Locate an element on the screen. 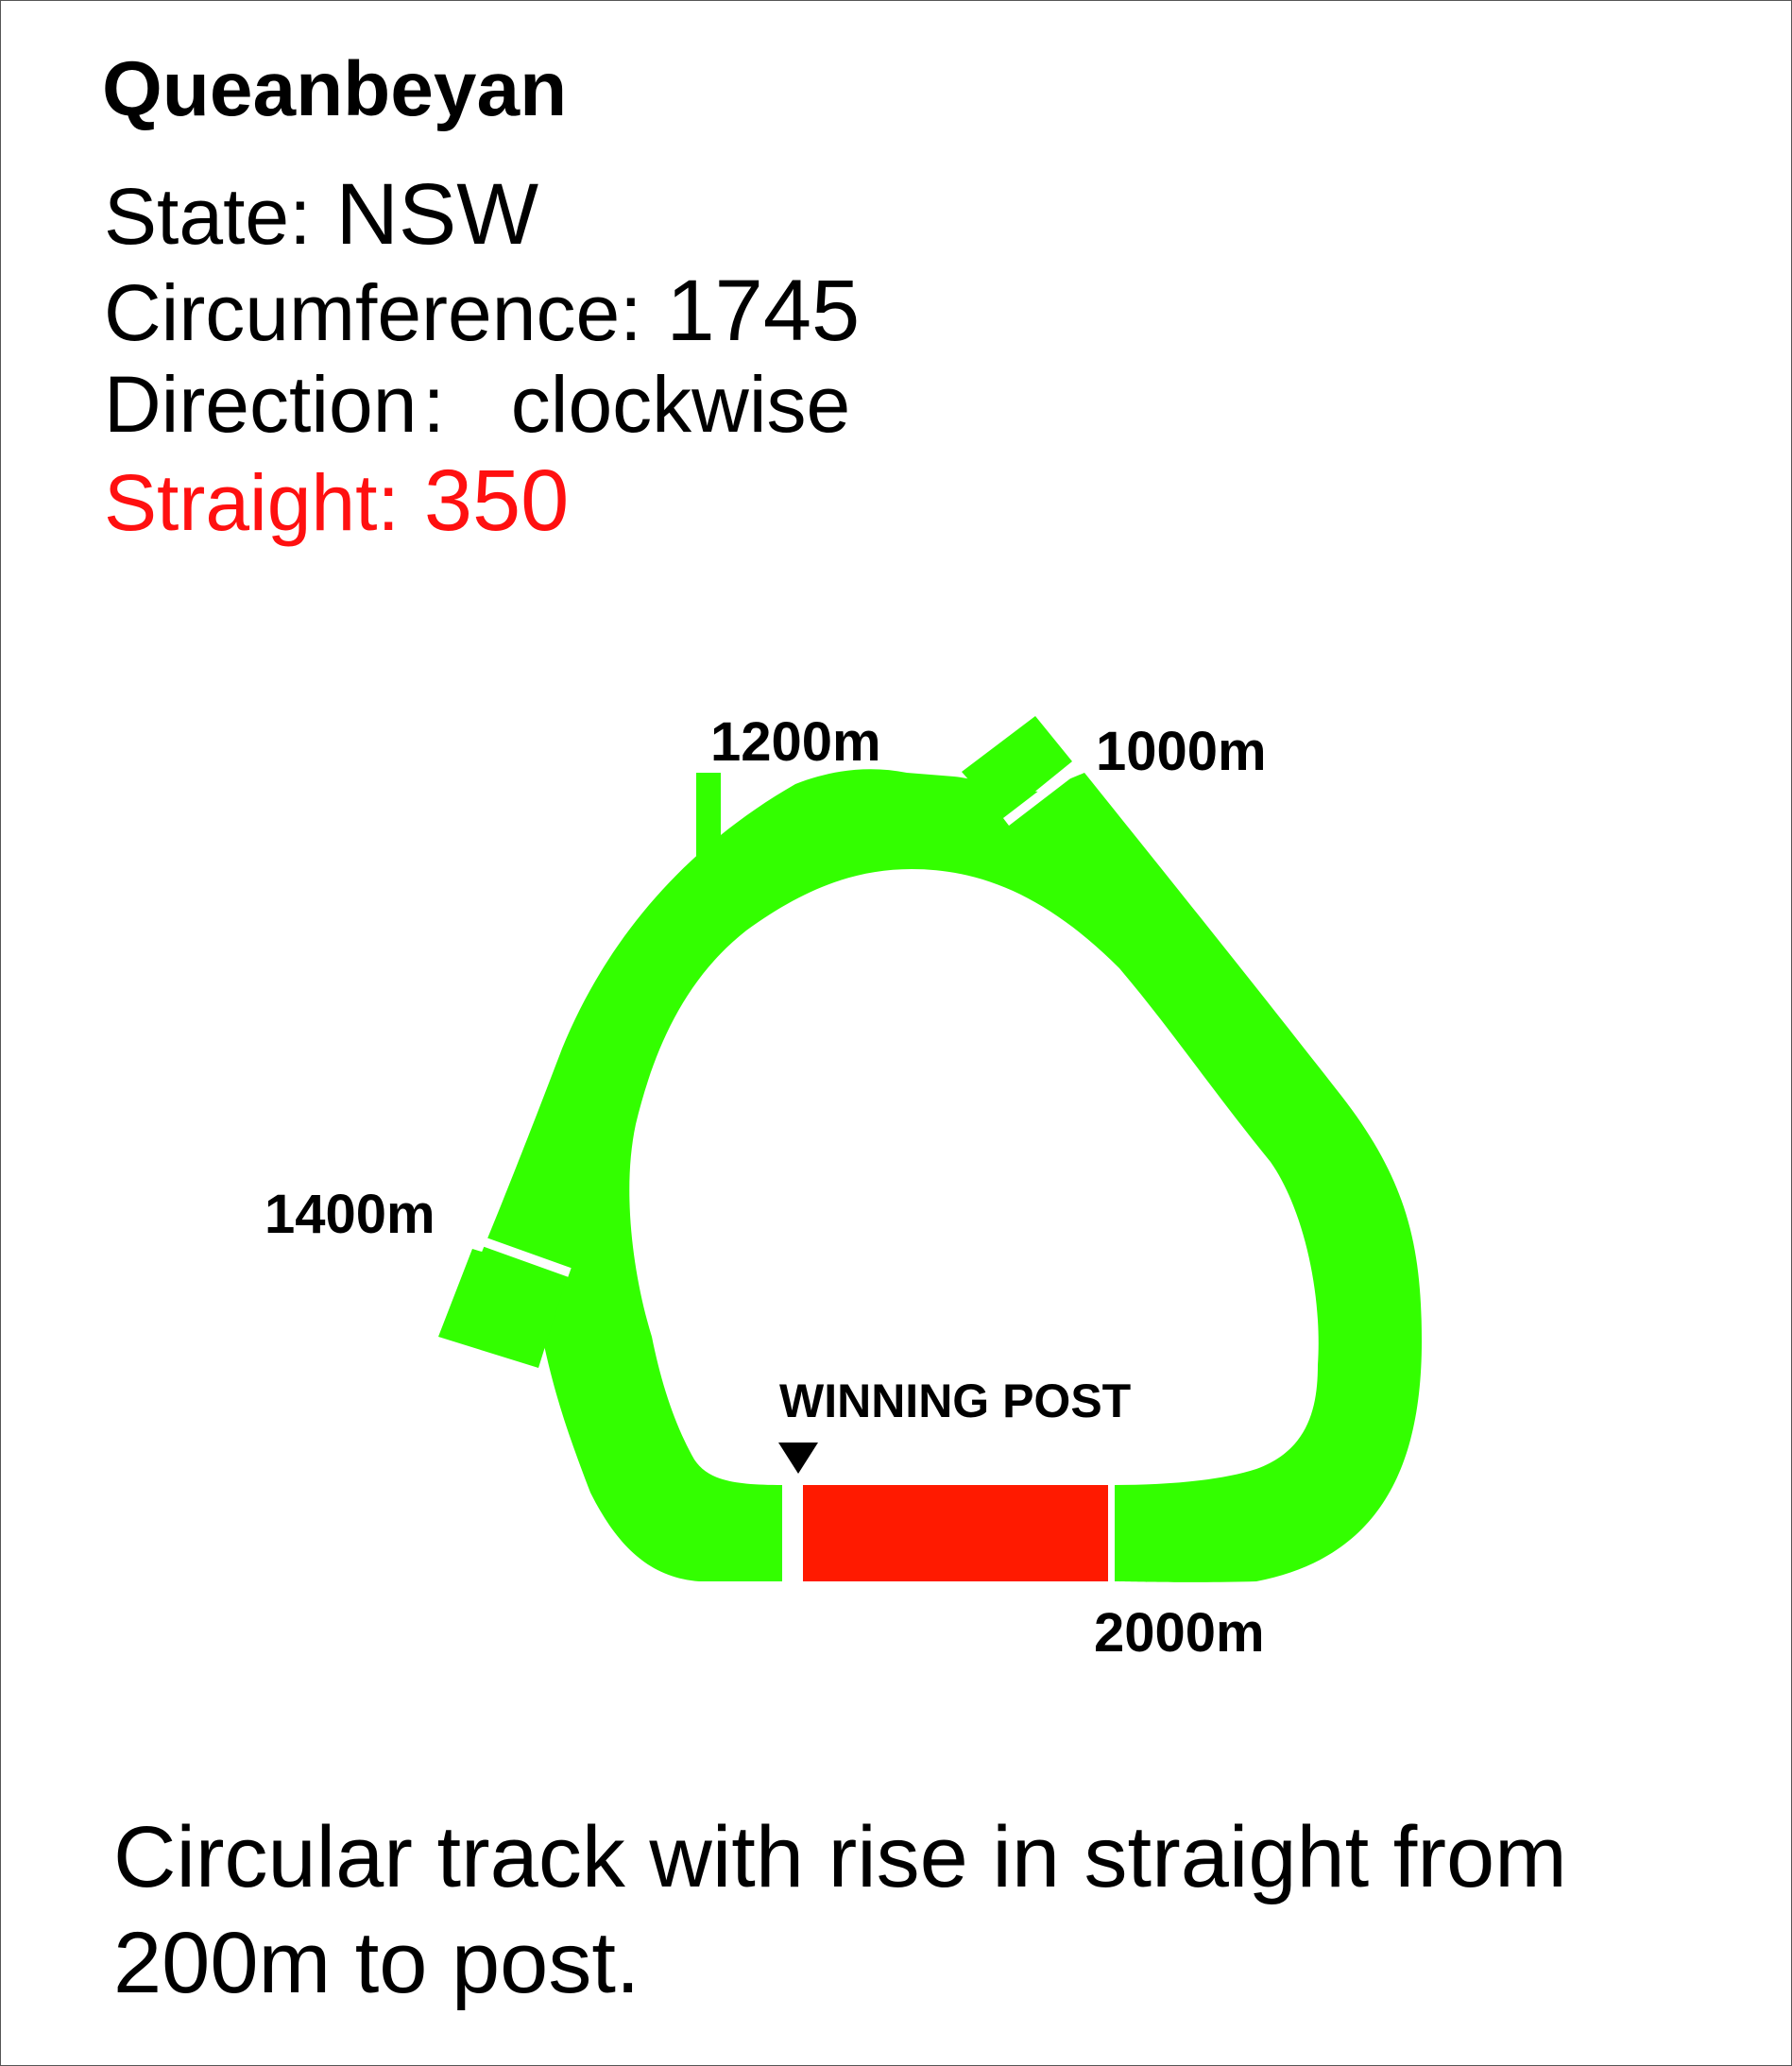 The height and width of the screenshot is (2066, 1792). marker-1200-label: 1200m is located at coordinates (795, 742).